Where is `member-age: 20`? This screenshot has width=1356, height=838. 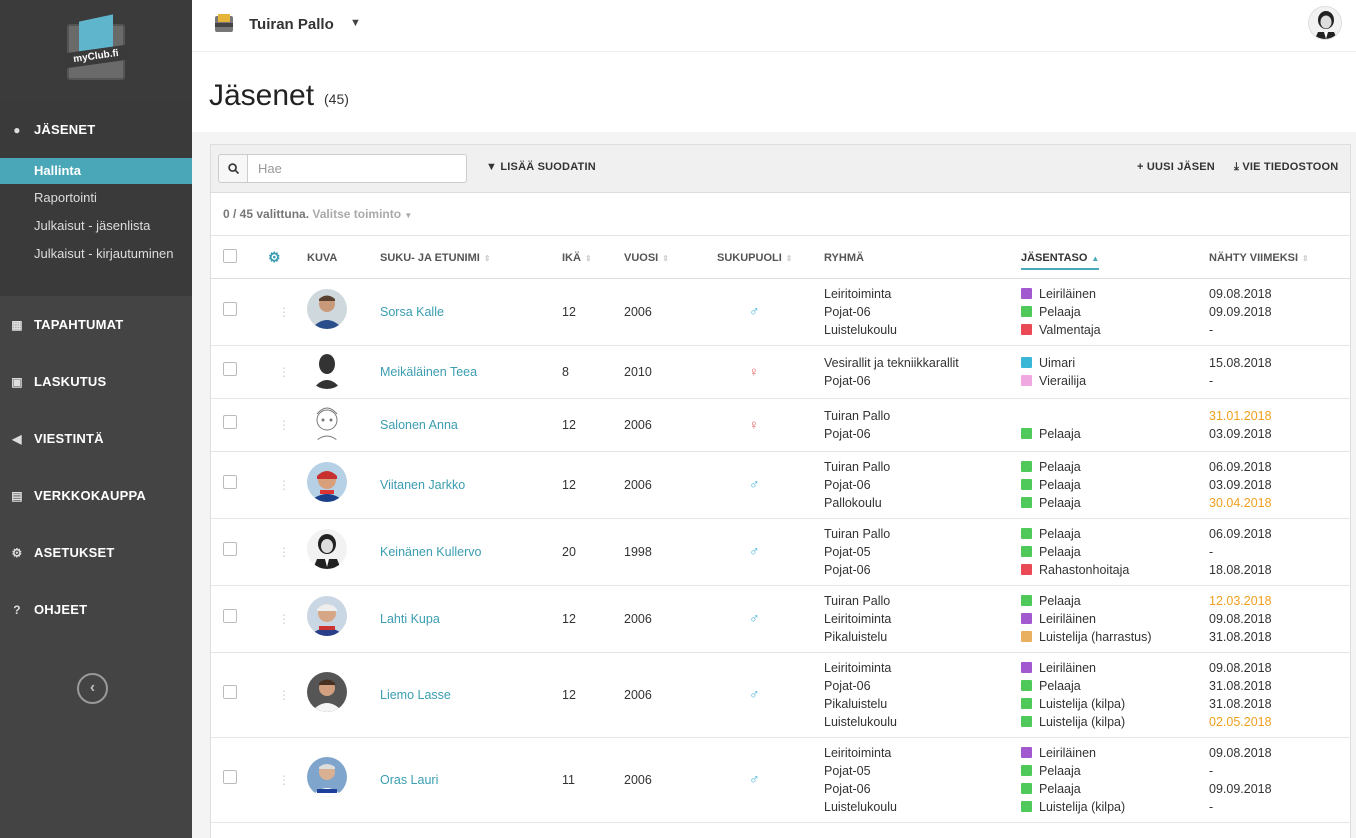 member-age: 20 is located at coordinates (569, 551).